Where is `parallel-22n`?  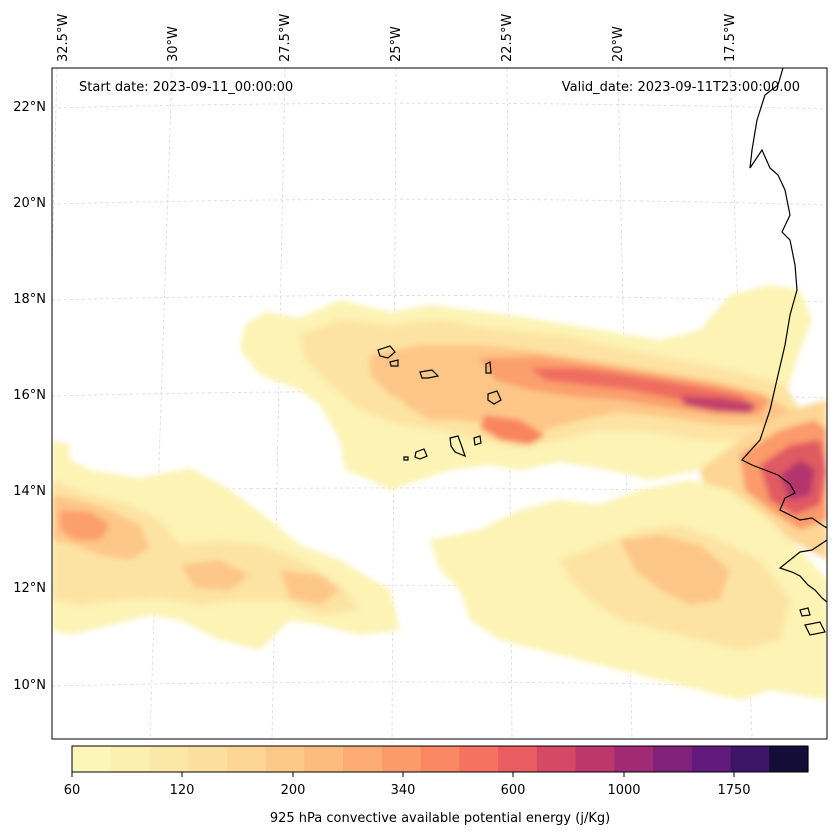
parallel-22n is located at coordinates (439, 106).